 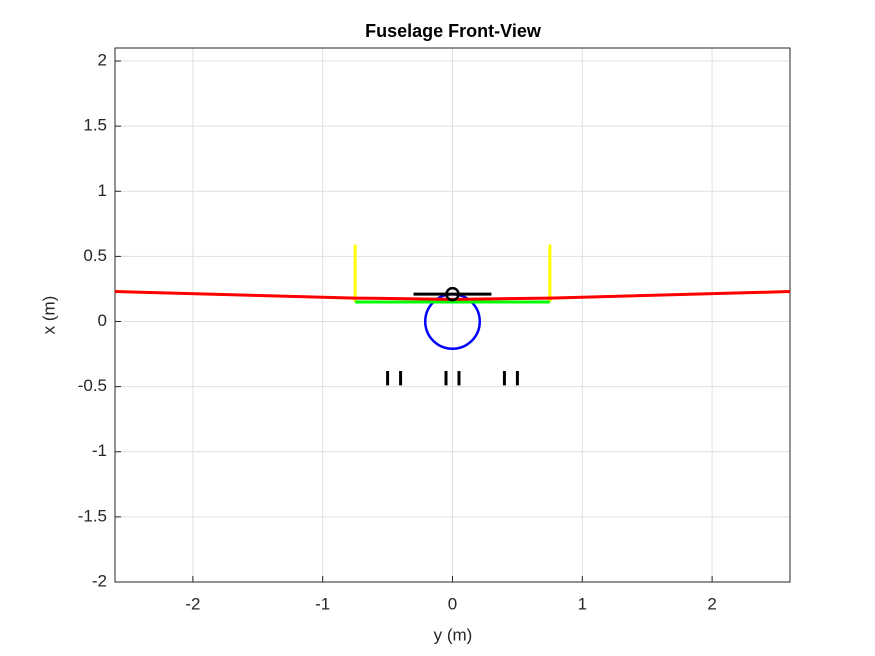 What do you see at coordinates (453, 634) in the screenshot?
I see `x-axis-label: y (m)` at bounding box center [453, 634].